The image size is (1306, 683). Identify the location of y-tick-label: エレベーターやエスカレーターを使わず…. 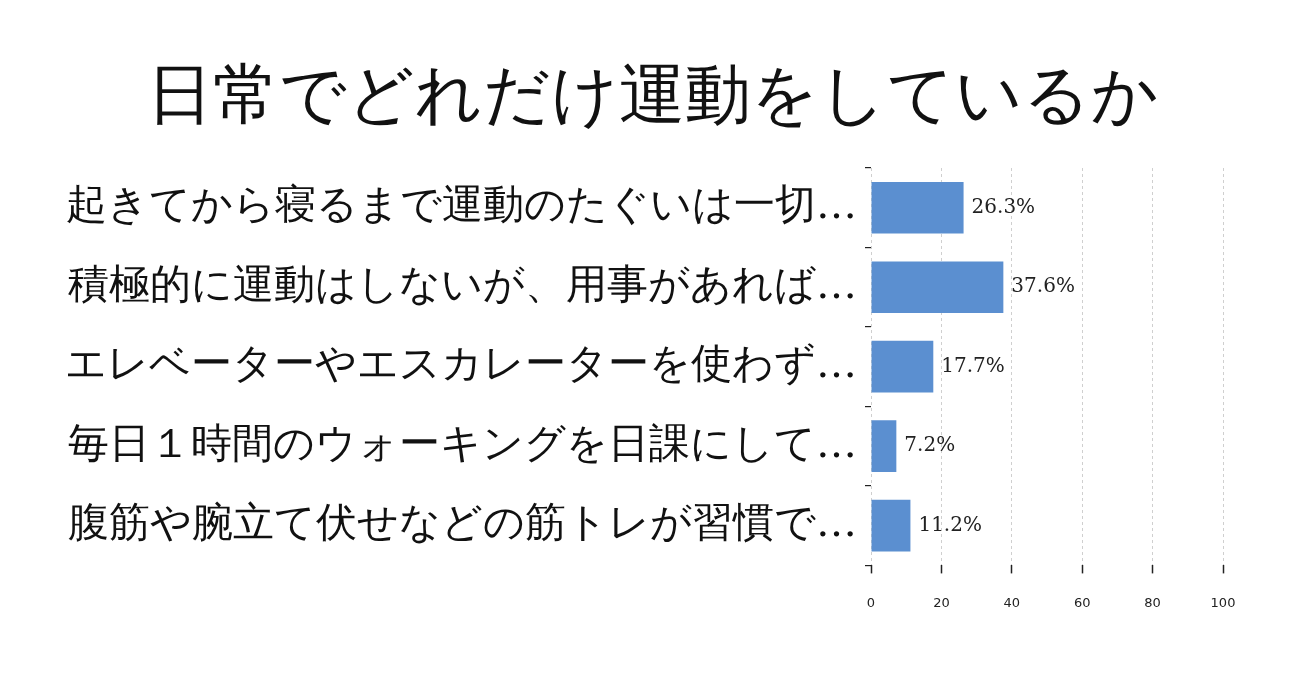
(461, 363).